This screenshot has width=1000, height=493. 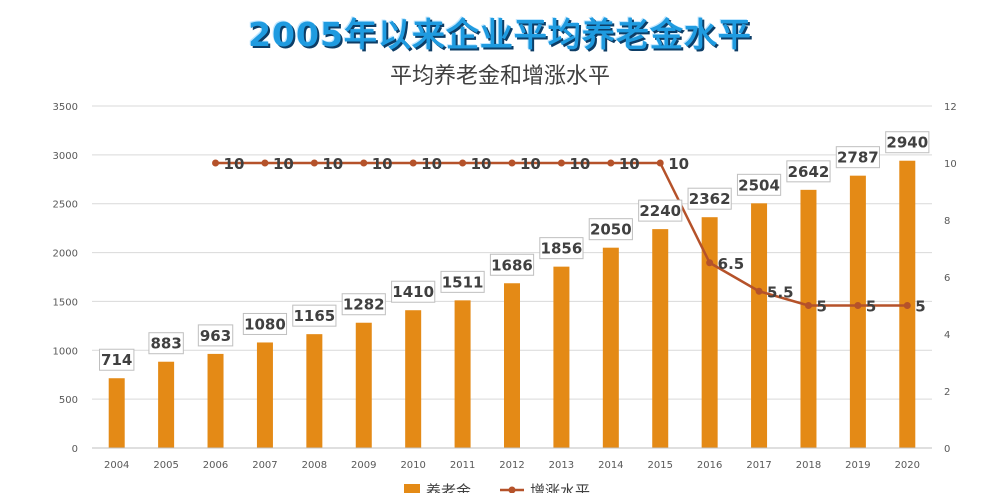 I want to click on bar-value-label: 1686, so click(x=512, y=265).